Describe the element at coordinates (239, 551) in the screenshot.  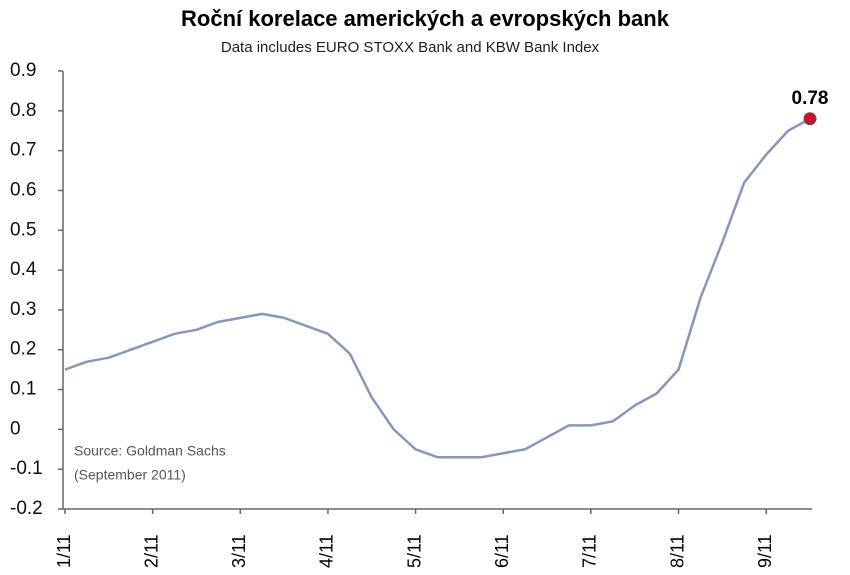
I see `x-tick-label: 3/11` at that location.